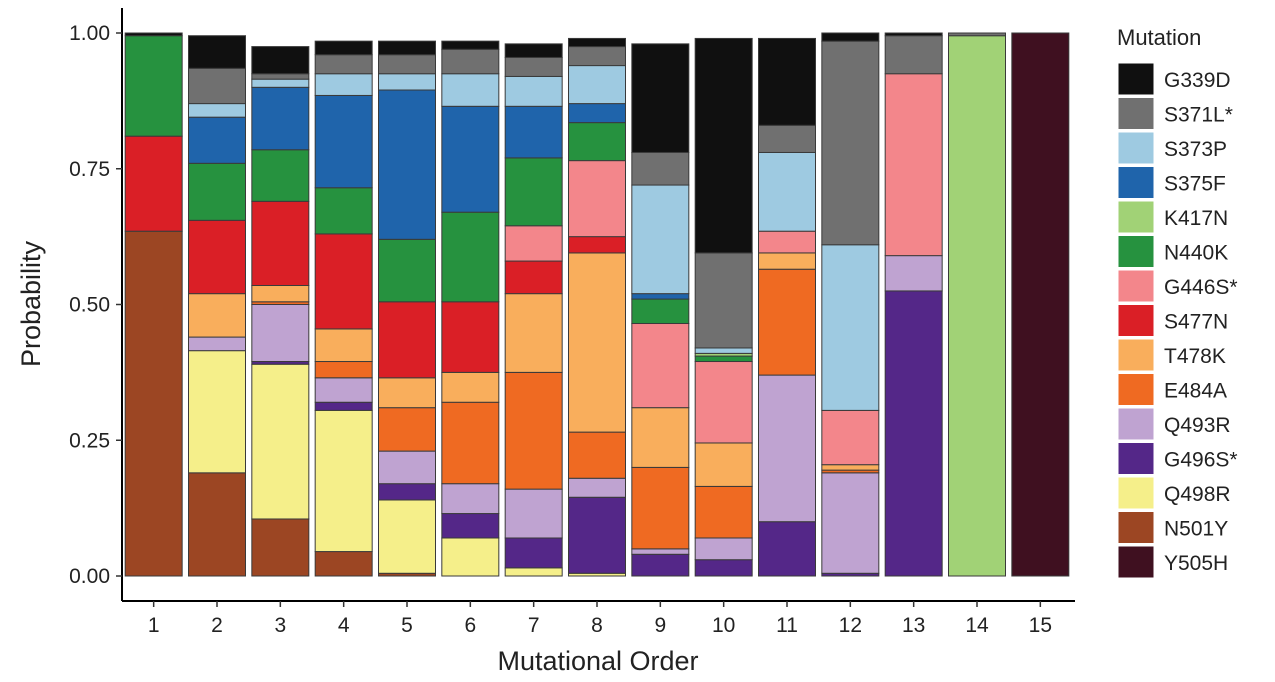 The image size is (1275, 682). I want to click on legend-item-s373p: S373P, so click(1172, 148).